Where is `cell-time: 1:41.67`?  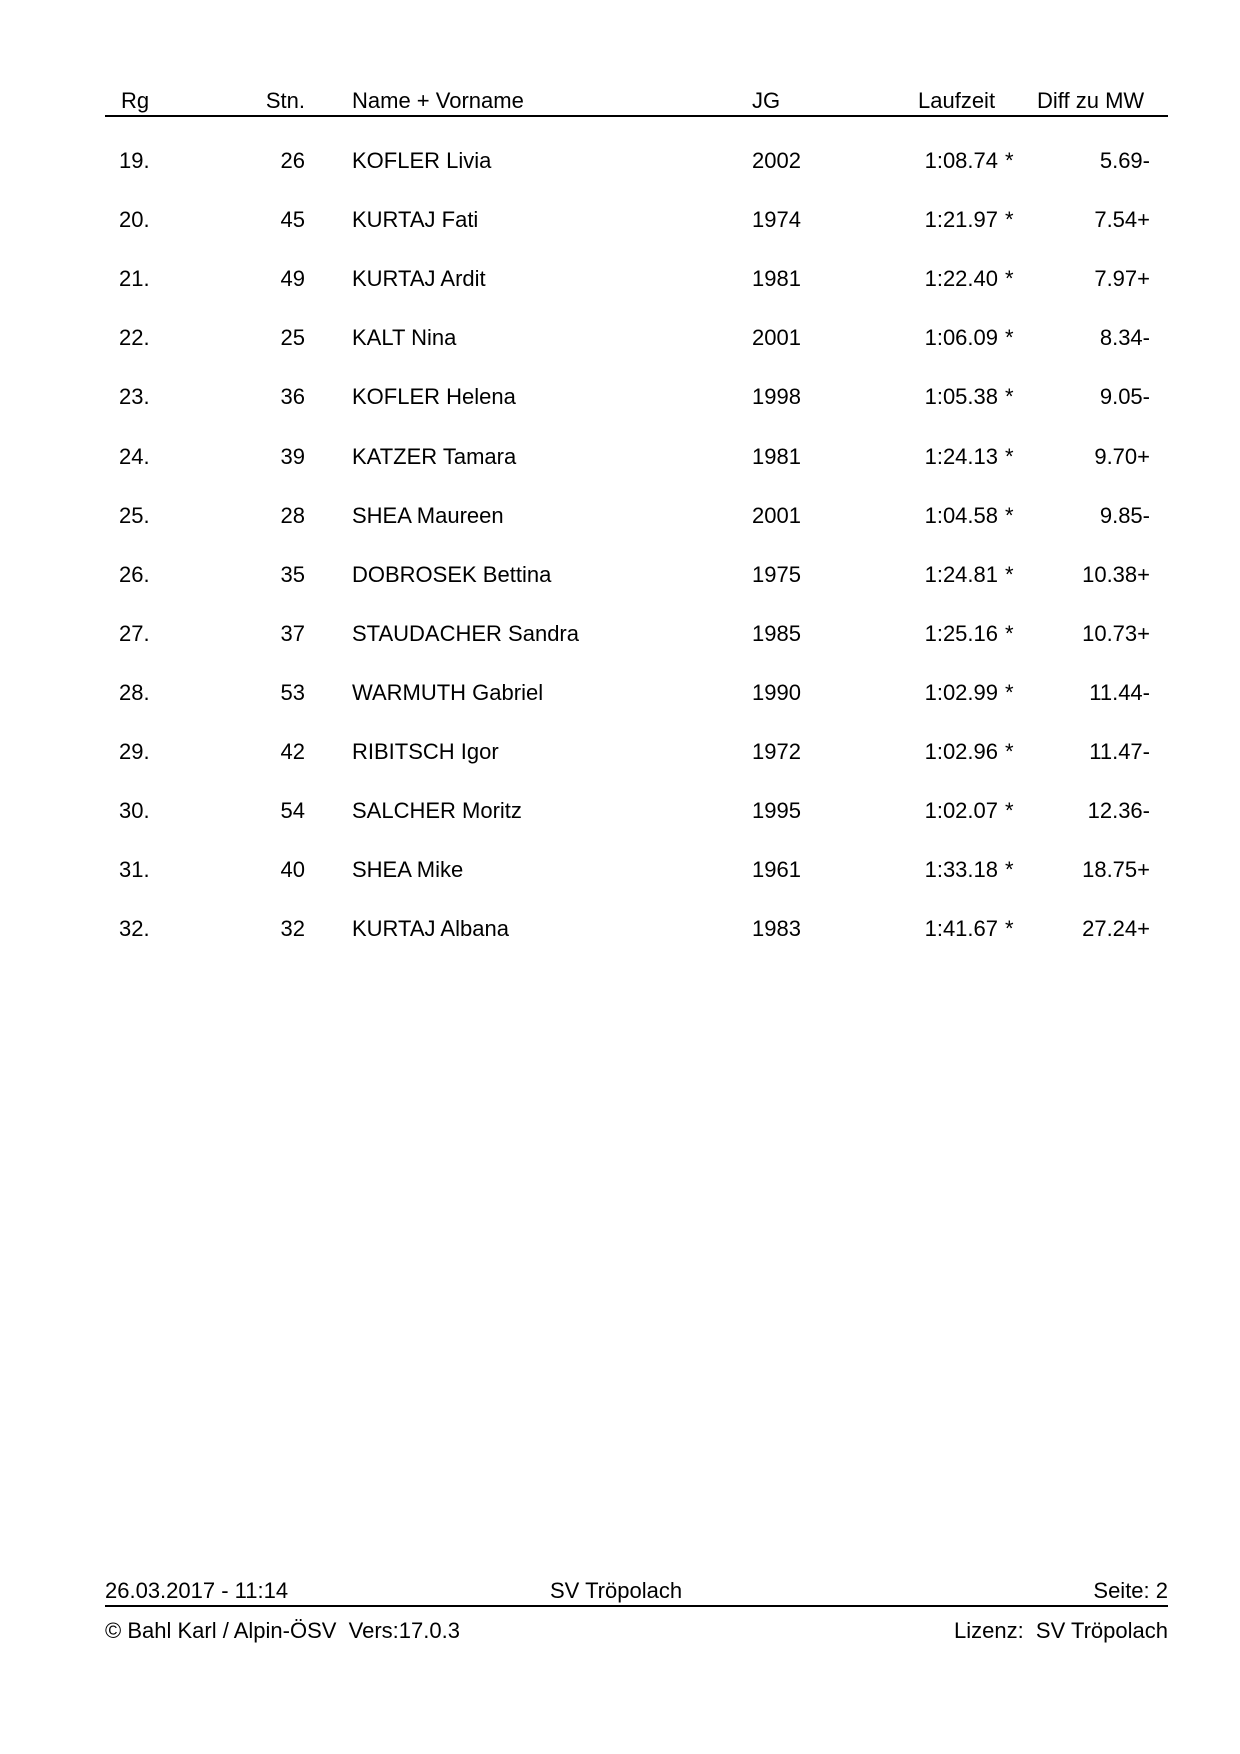 cell-time: 1:41.67 is located at coordinates (961, 929).